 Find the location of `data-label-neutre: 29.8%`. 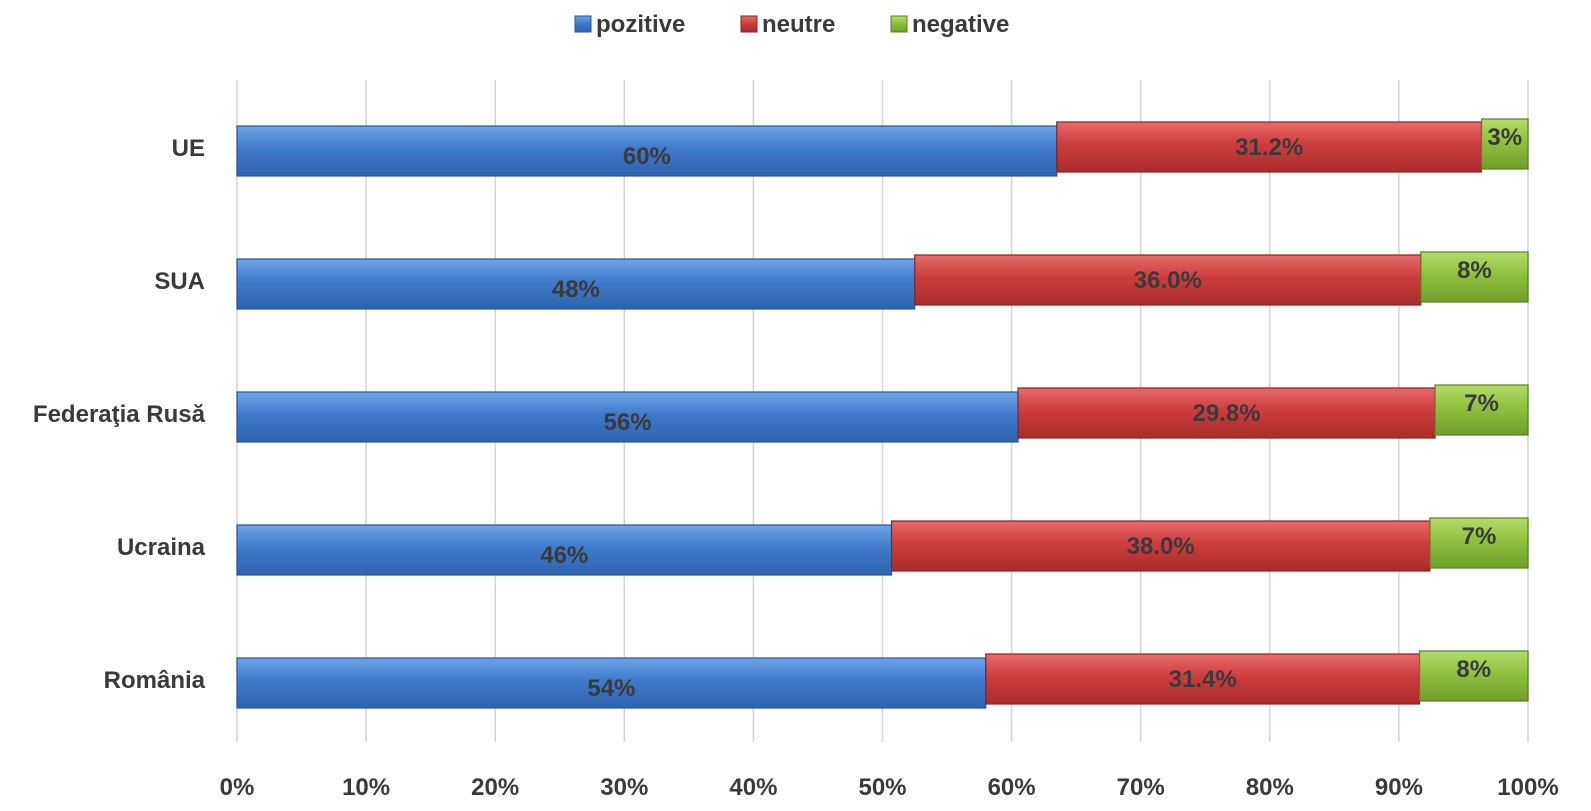

data-label-neutre: 29.8% is located at coordinates (1227, 413).